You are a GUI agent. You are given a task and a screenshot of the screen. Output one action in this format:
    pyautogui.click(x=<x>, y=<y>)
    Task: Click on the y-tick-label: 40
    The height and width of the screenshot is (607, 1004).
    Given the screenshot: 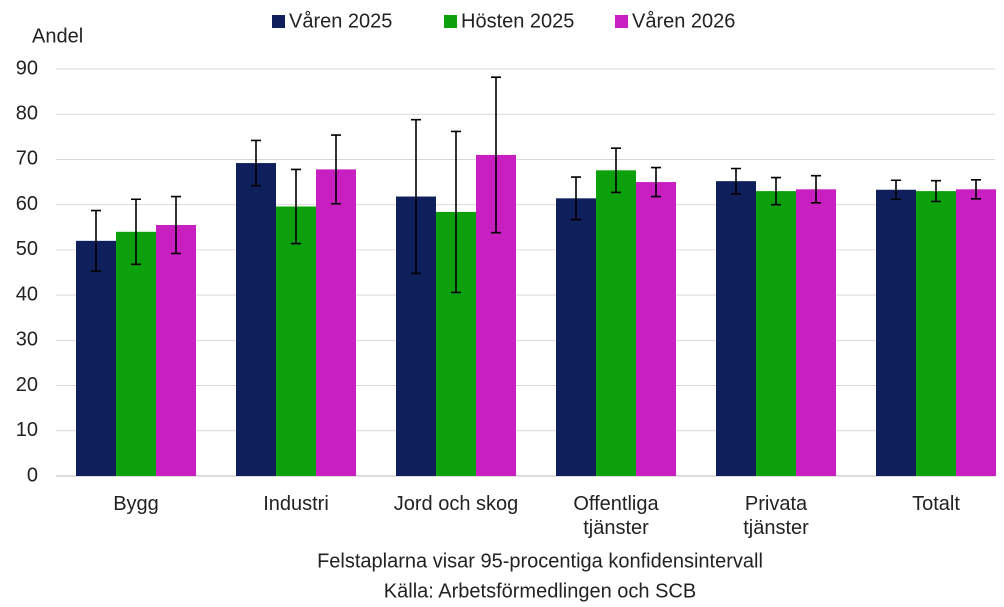 What is the action you would take?
    pyautogui.click(x=27, y=294)
    